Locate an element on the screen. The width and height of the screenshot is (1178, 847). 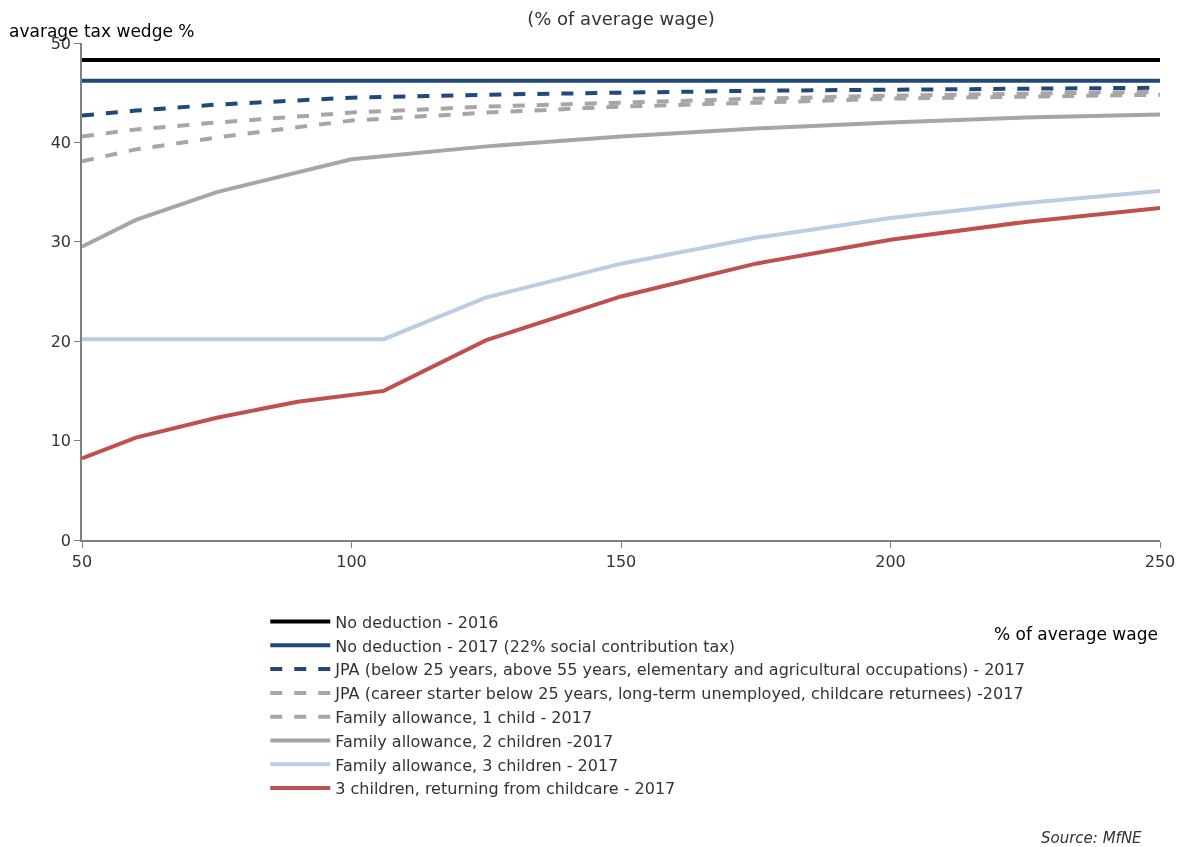
x-tick-label: 150 is located at coordinates (621, 561).